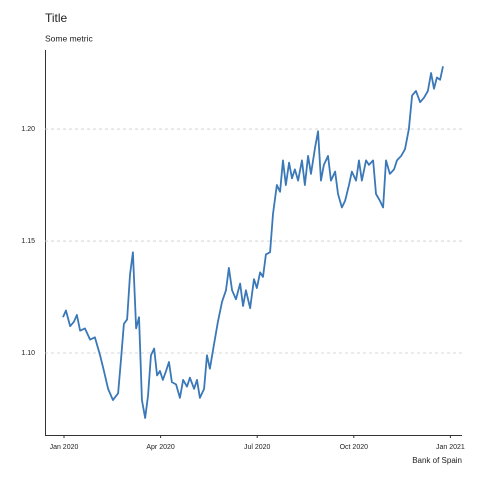 The height and width of the screenshot is (480, 480). I want to click on x-tick-label: Jan 2020, so click(64, 447).